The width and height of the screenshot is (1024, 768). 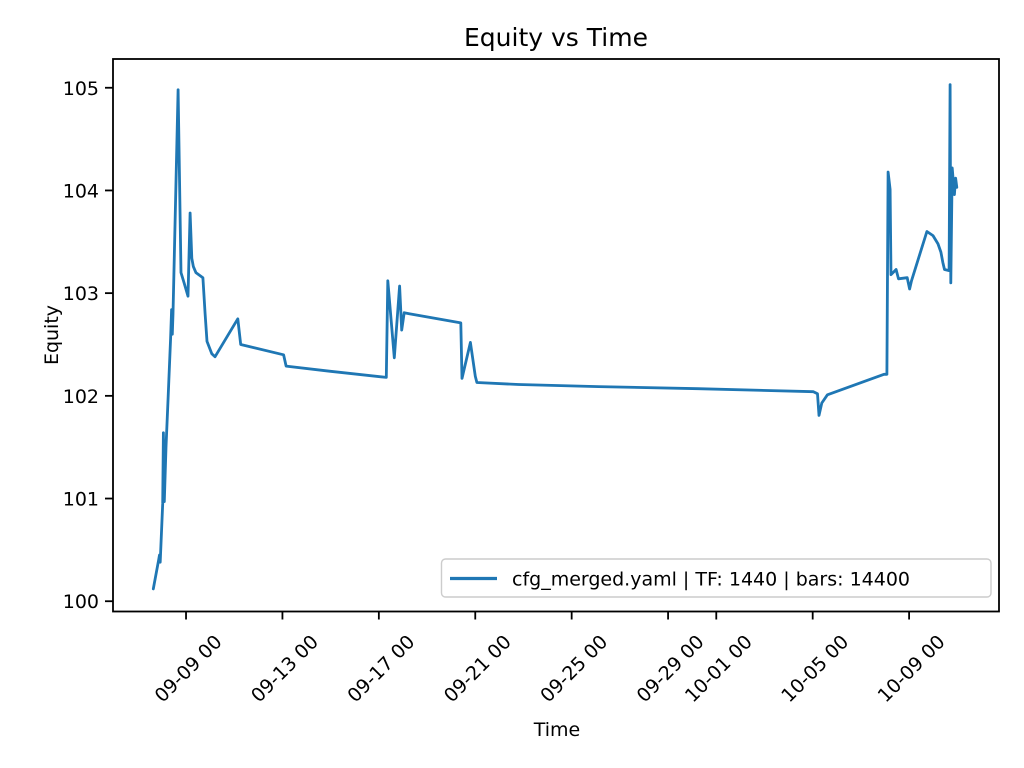 What do you see at coordinates (52, 335) in the screenshot?
I see `y-axis-label: Equity` at bounding box center [52, 335].